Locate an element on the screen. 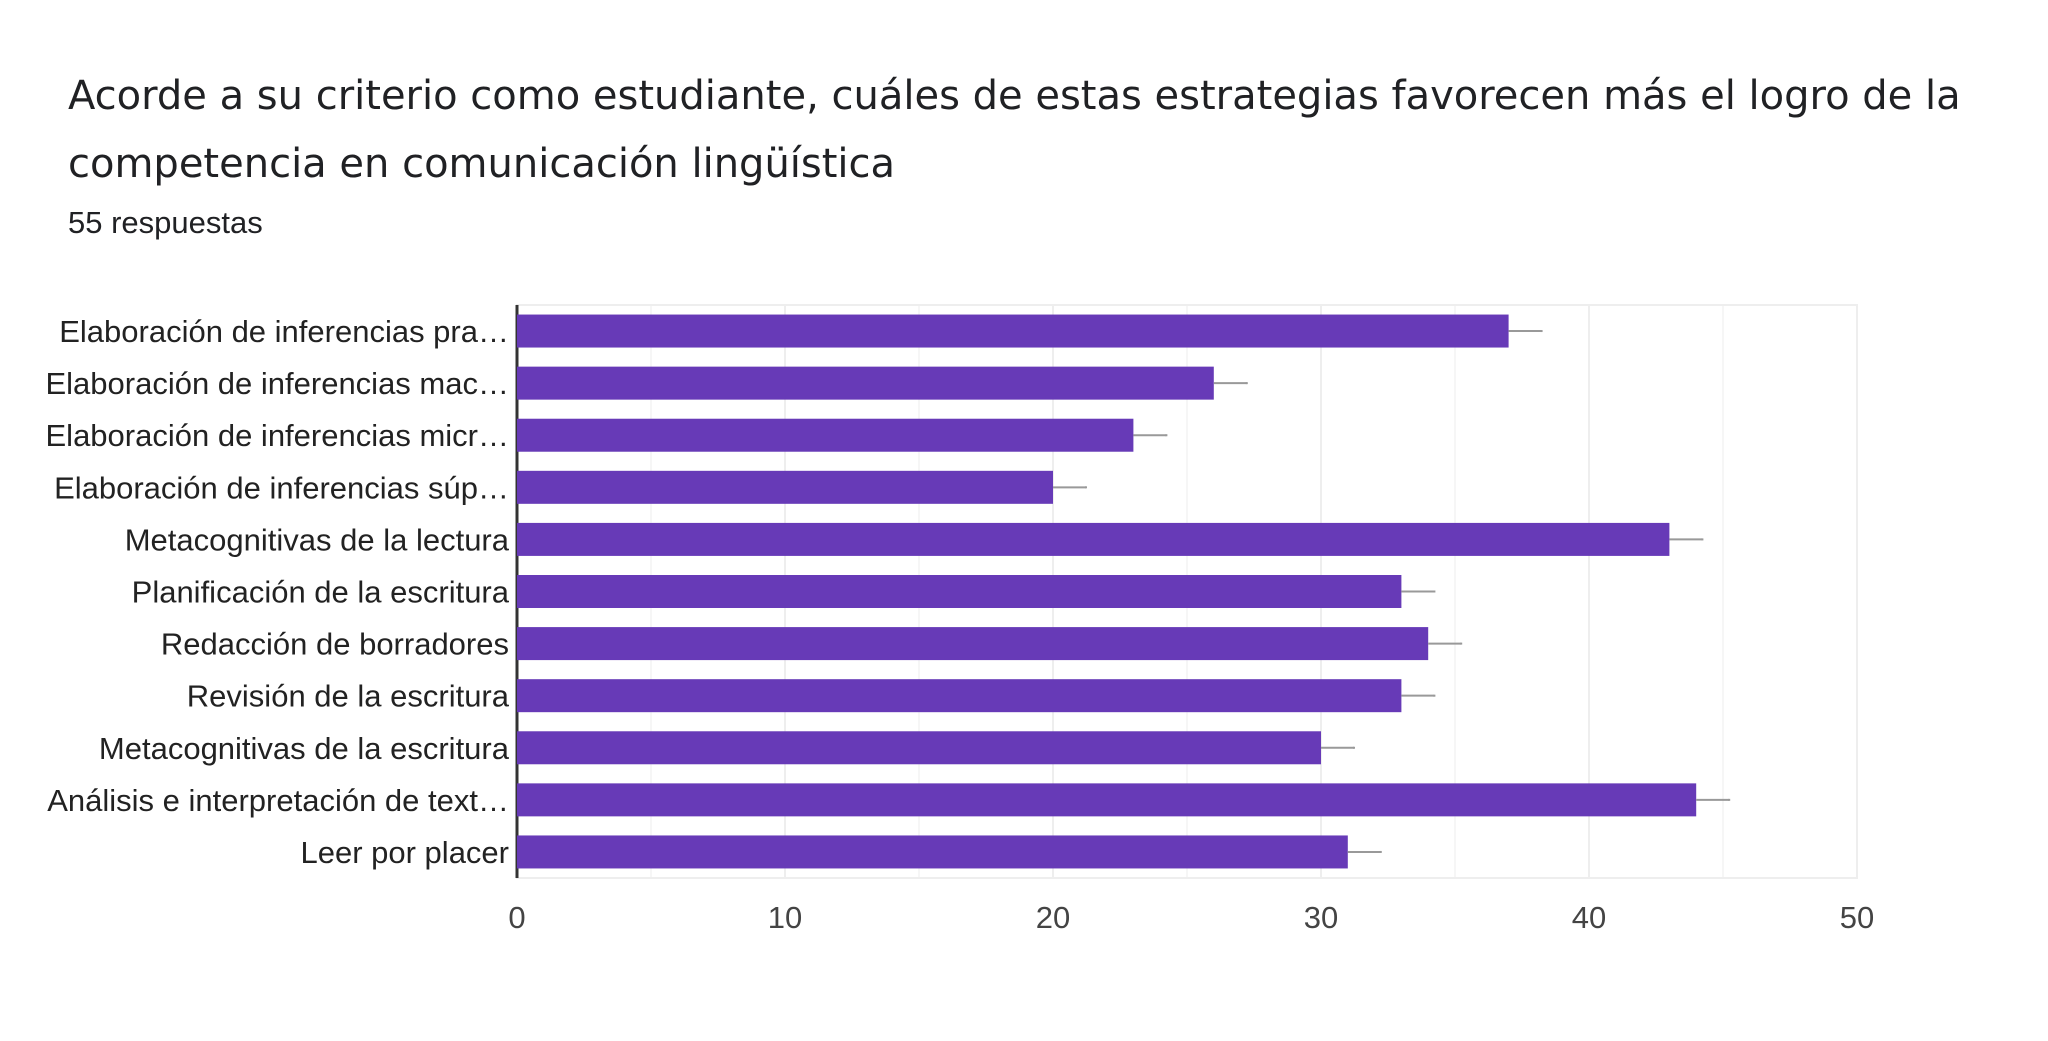  category-label: Redacción de borradores is located at coordinates (335, 644).